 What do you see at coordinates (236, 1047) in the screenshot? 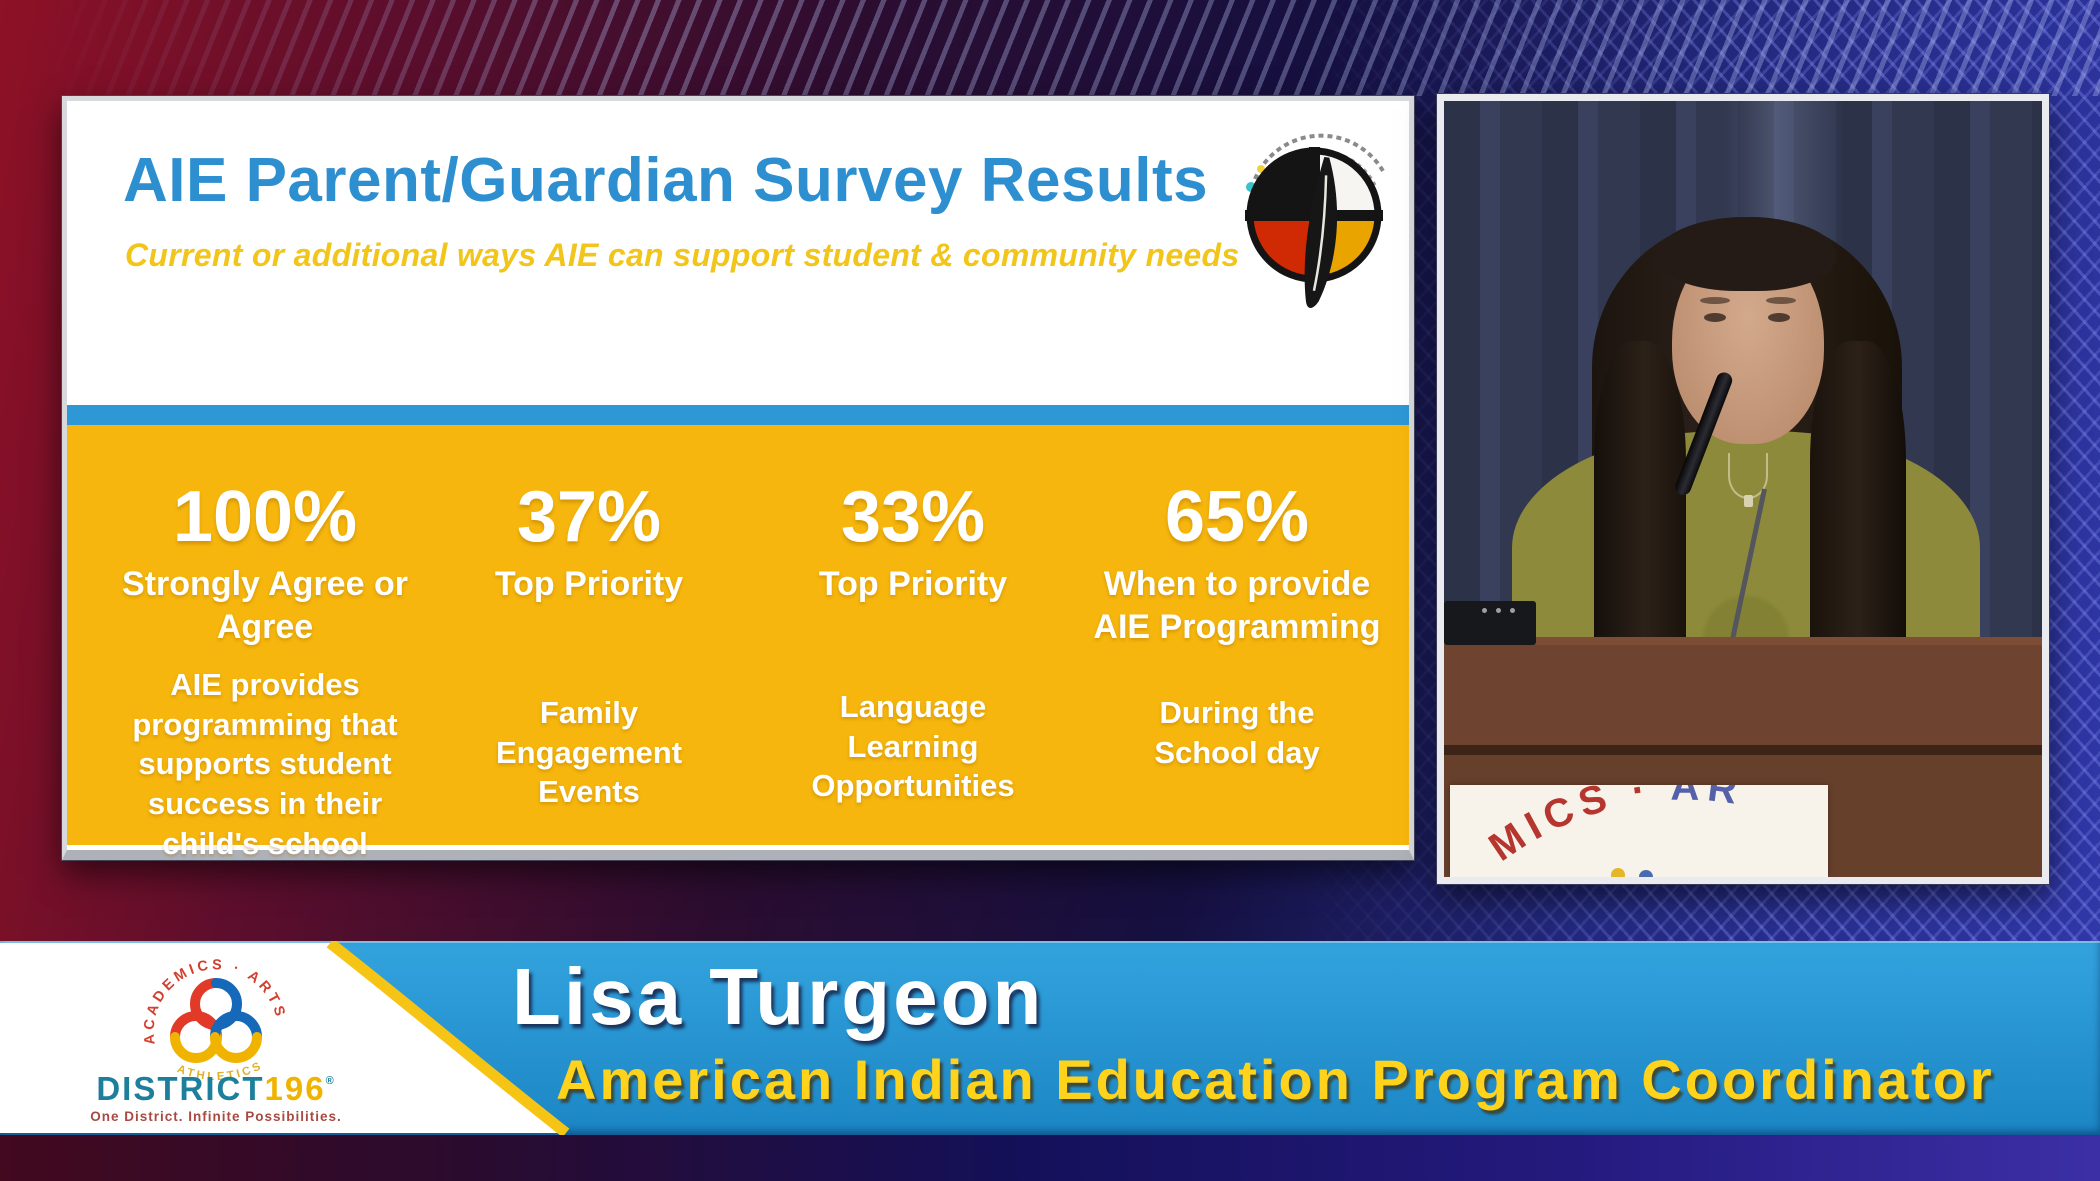
I see `ring-right-bottom-yellow` at bounding box center [236, 1047].